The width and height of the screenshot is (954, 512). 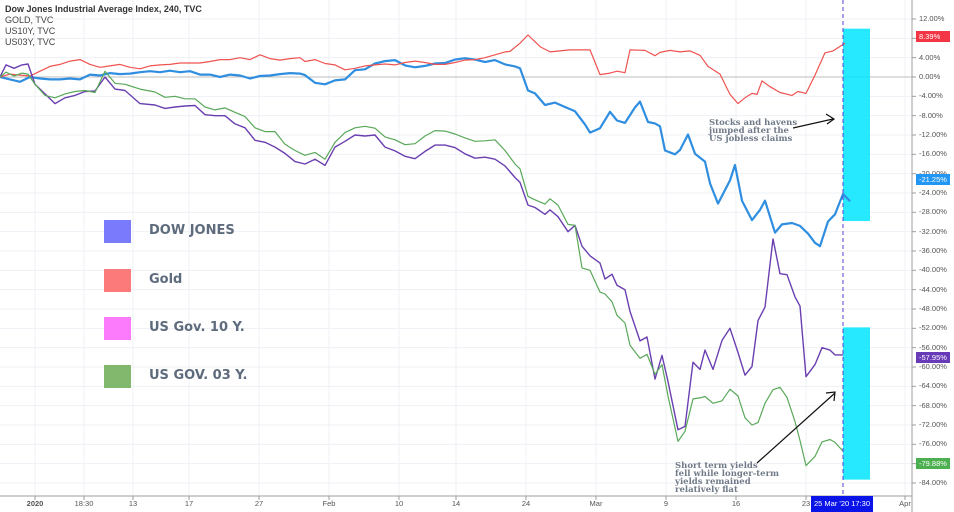 What do you see at coordinates (84, 503) in the screenshot?
I see `time-axis-label: 18:30` at bounding box center [84, 503].